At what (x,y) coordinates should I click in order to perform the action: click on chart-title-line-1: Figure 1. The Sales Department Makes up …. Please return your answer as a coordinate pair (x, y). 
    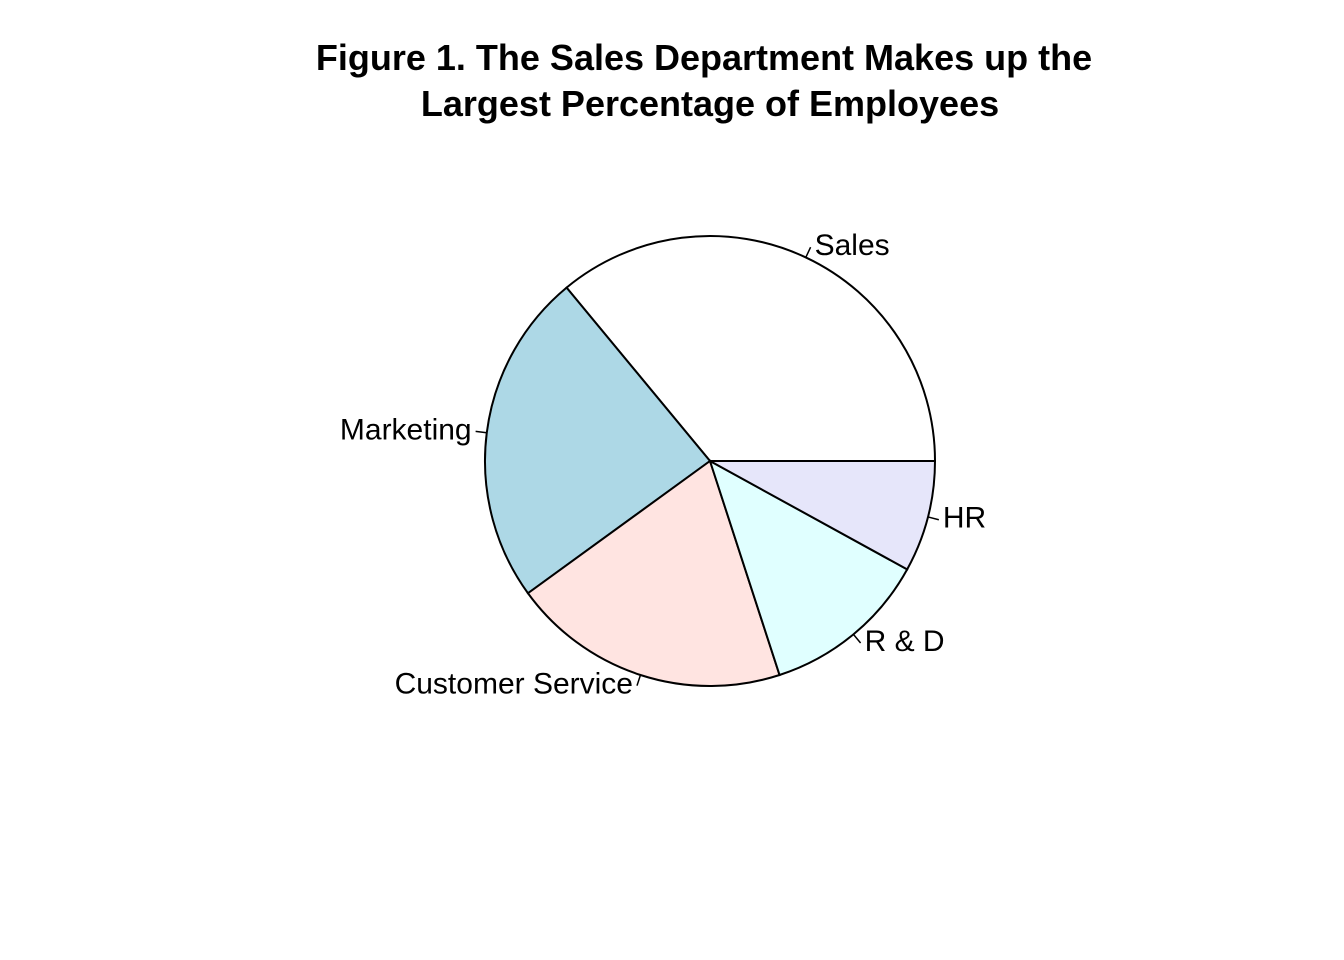
    Looking at the image, I should click on (704, 57).